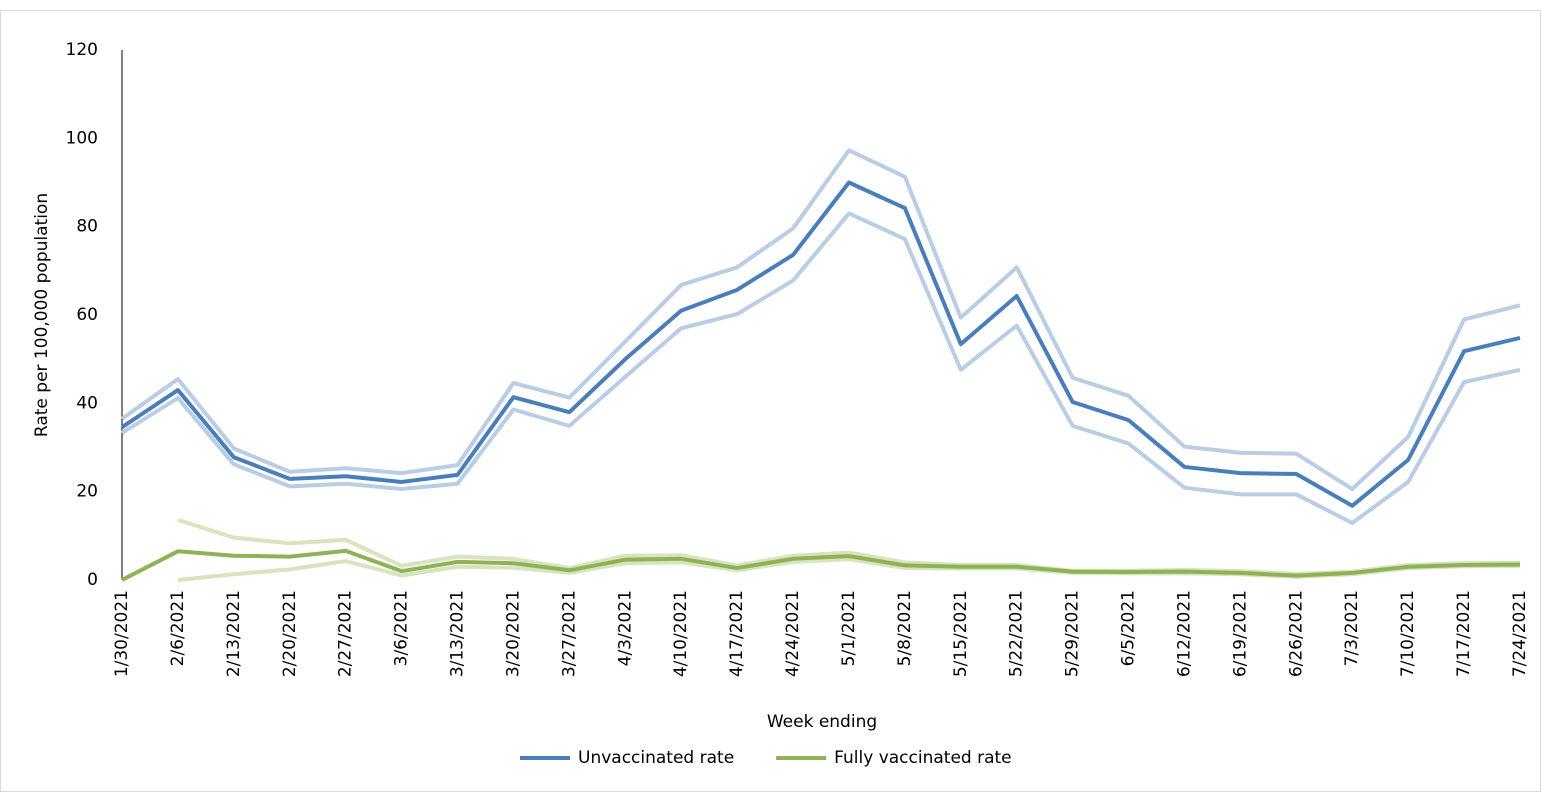 The height and width of the screenshot is (793, 1542). I want to click on x-tick-label: 2/27/2021, so click(346, 633).